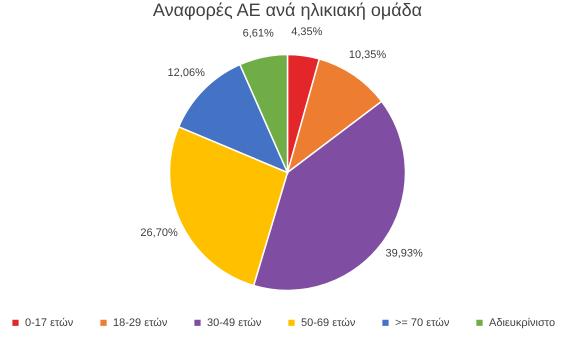 This screenshot has width=575, height=342. What do you see at coordinates (287, 10) in the screenshot?
I see `chart-title: Αναφορές ΑΕ ανά ηλικιακή ομάδα` at bounding box center [287, 10].